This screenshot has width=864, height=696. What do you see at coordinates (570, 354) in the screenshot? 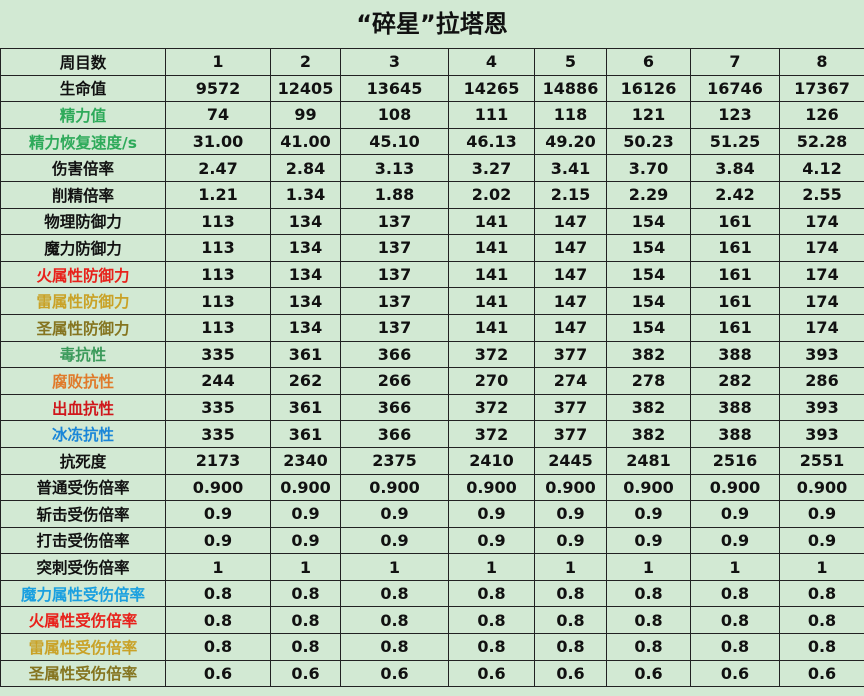
I see `table-cell: 377` at bounding box center [570, 354].